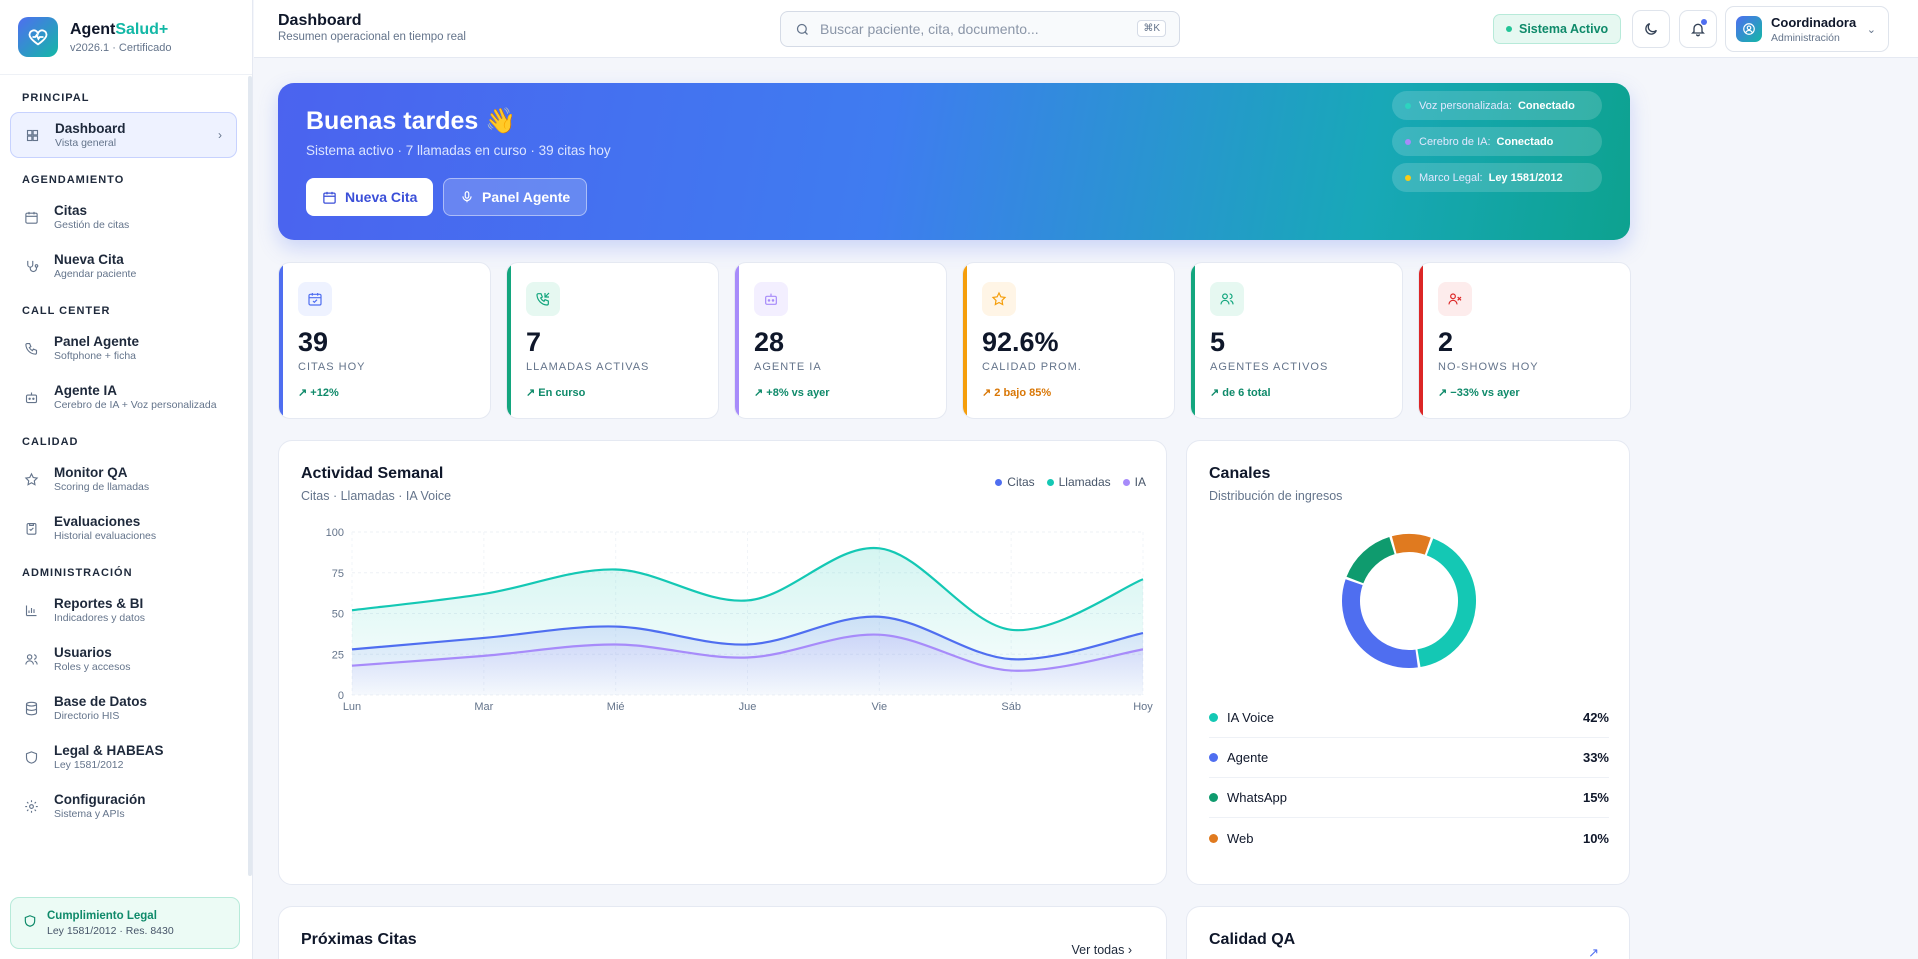 The height and width of the screenshot is (959, 1918). Describe the element at coordinates (1218, 342) in the screenshot. I see `stat-value: 5` at that location.